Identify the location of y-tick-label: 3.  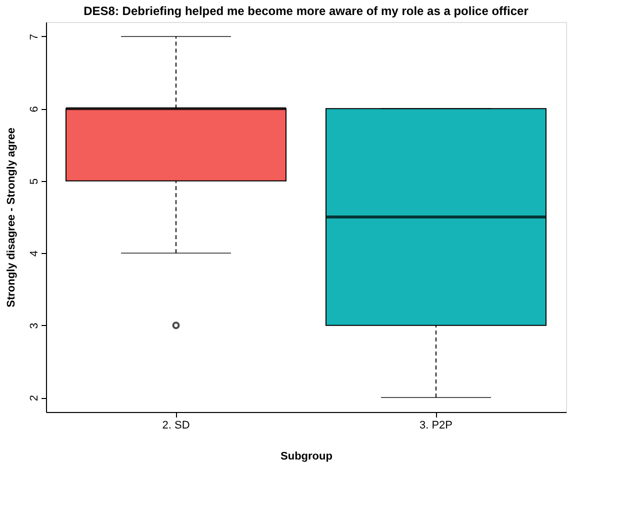
(34, 325).